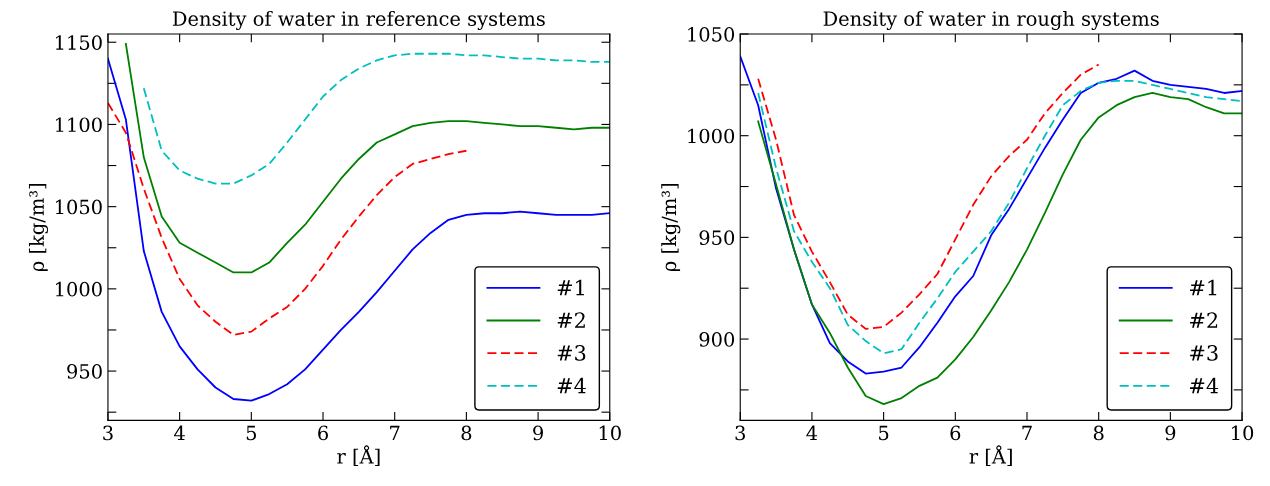 Image resolution: width=1270 pixels, height=486 pixels. What do you see at coordinates (717, 339) in the screenshot?
I see `y-tick-label: 900` at bounding box center [717, 339].